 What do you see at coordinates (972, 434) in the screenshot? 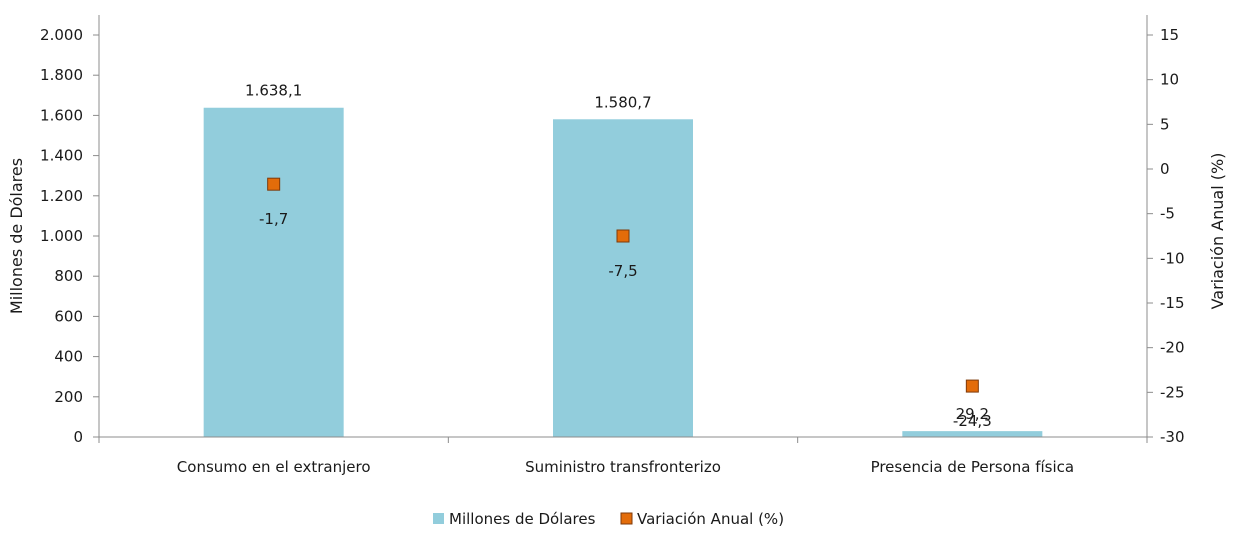
I see `bar-presencia-de-persona-f-sica` at bounding box center [972, 434].